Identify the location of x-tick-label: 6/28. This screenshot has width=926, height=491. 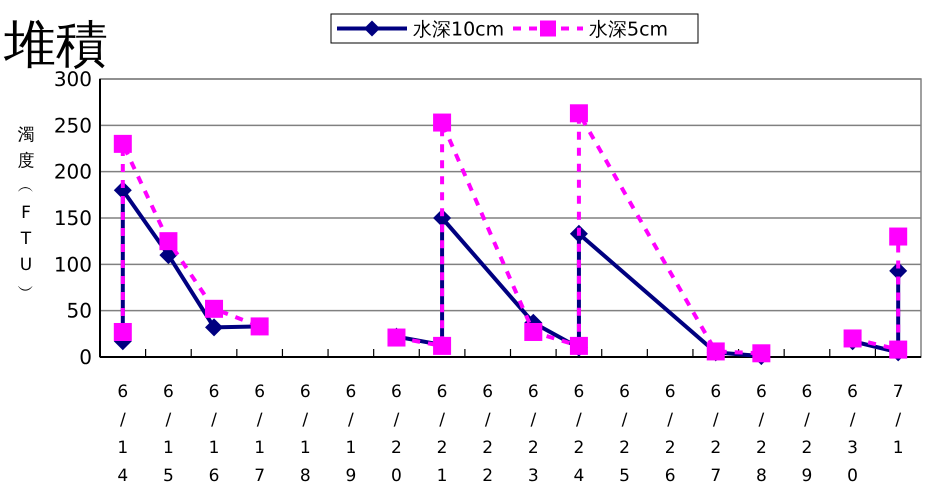
(761, 434).